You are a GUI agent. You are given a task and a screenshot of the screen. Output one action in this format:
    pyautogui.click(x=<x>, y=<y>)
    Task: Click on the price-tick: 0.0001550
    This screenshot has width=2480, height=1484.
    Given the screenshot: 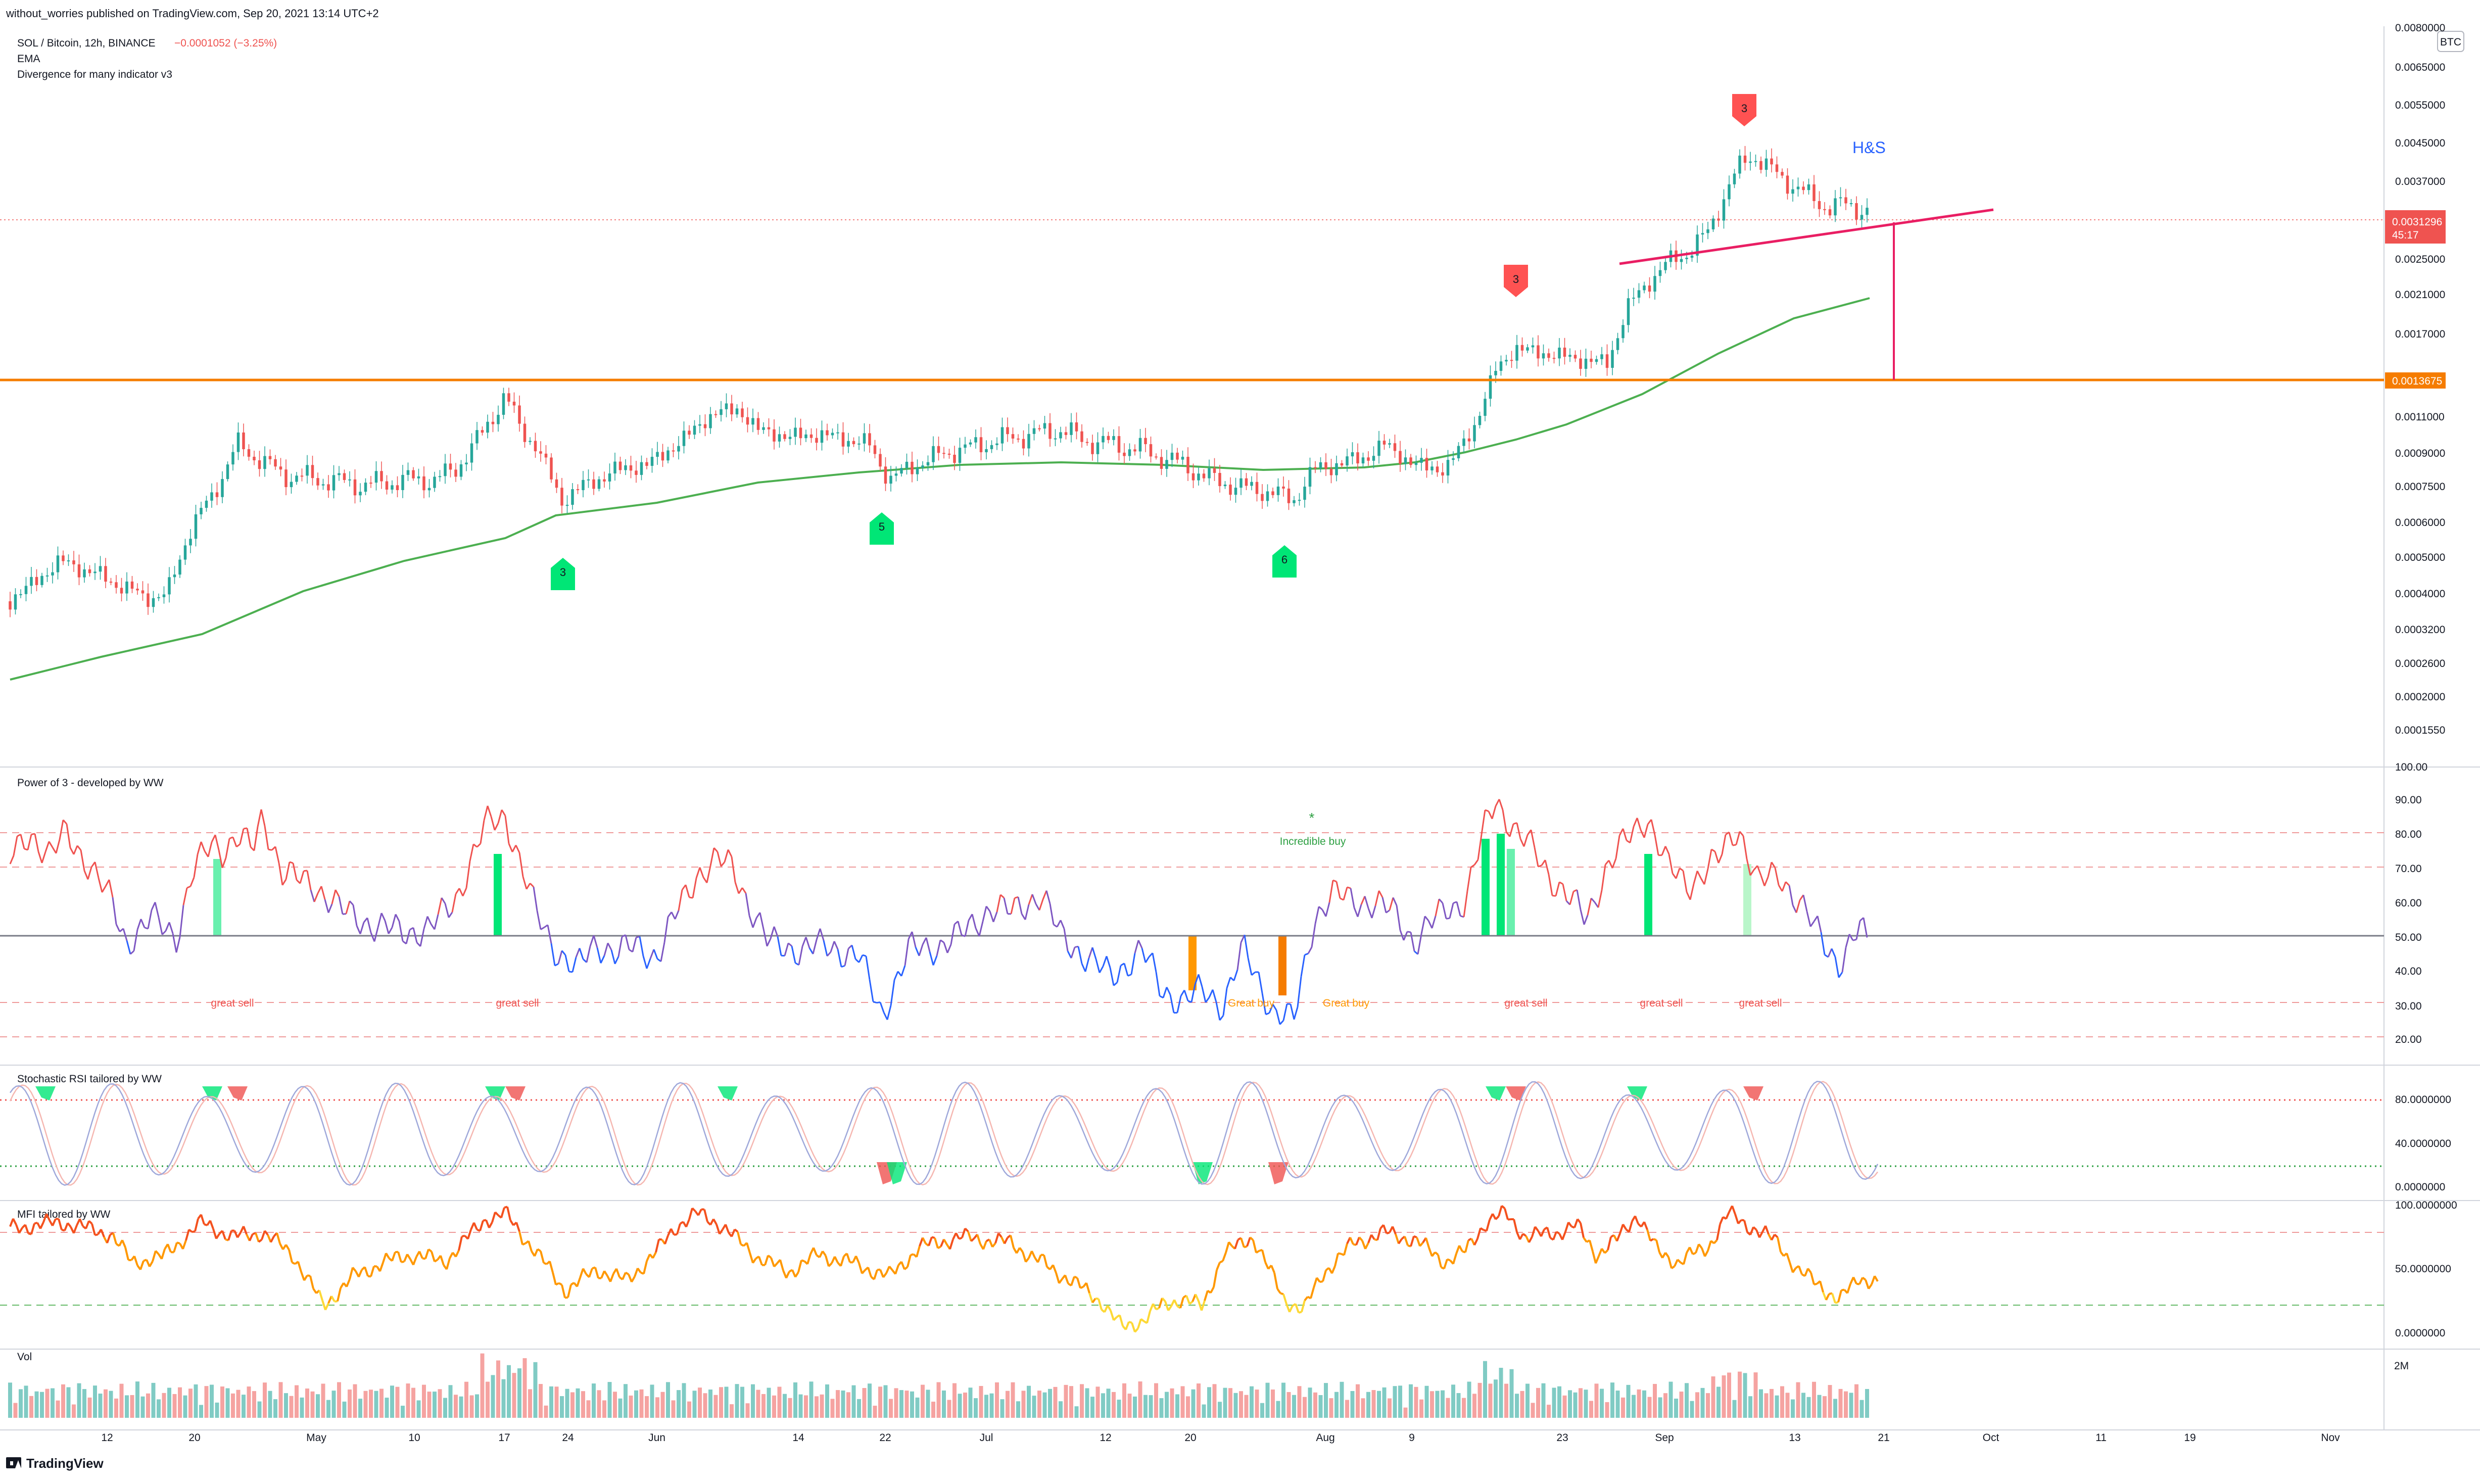 What is the action you would take?
    pyautogui.click(x=2420, y=731)
    